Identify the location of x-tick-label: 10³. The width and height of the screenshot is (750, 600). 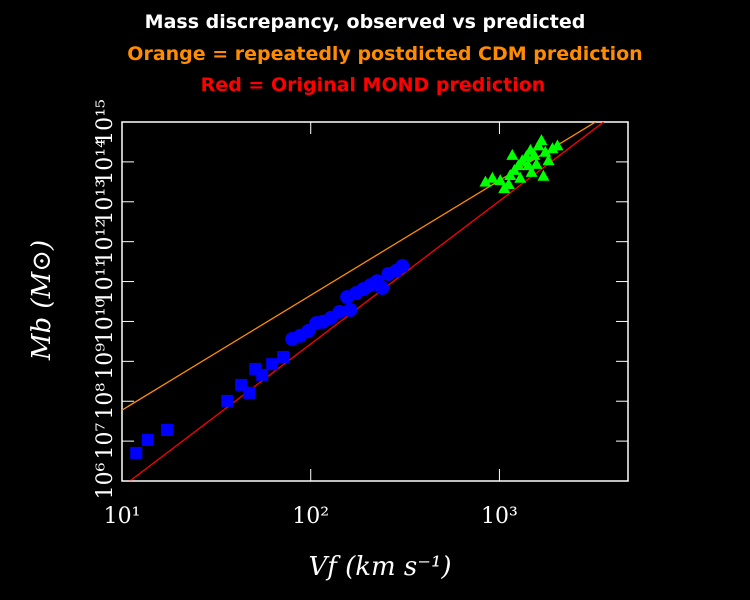
(499, 516).